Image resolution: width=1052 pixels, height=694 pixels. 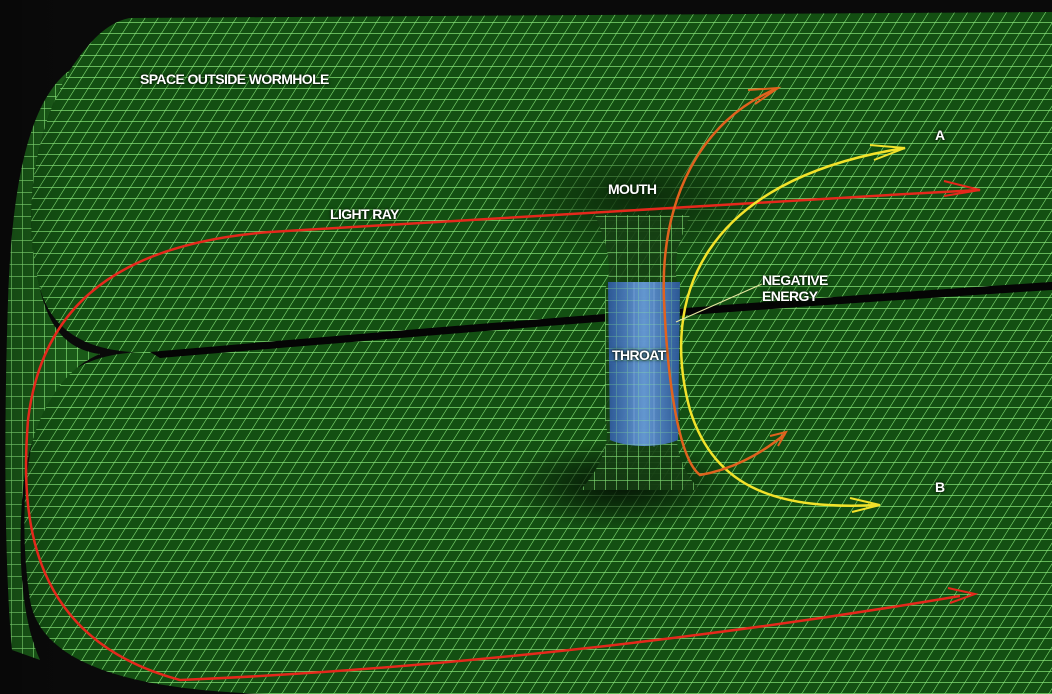 I want to click on wormhole-throat, so click(x=640, y=352).